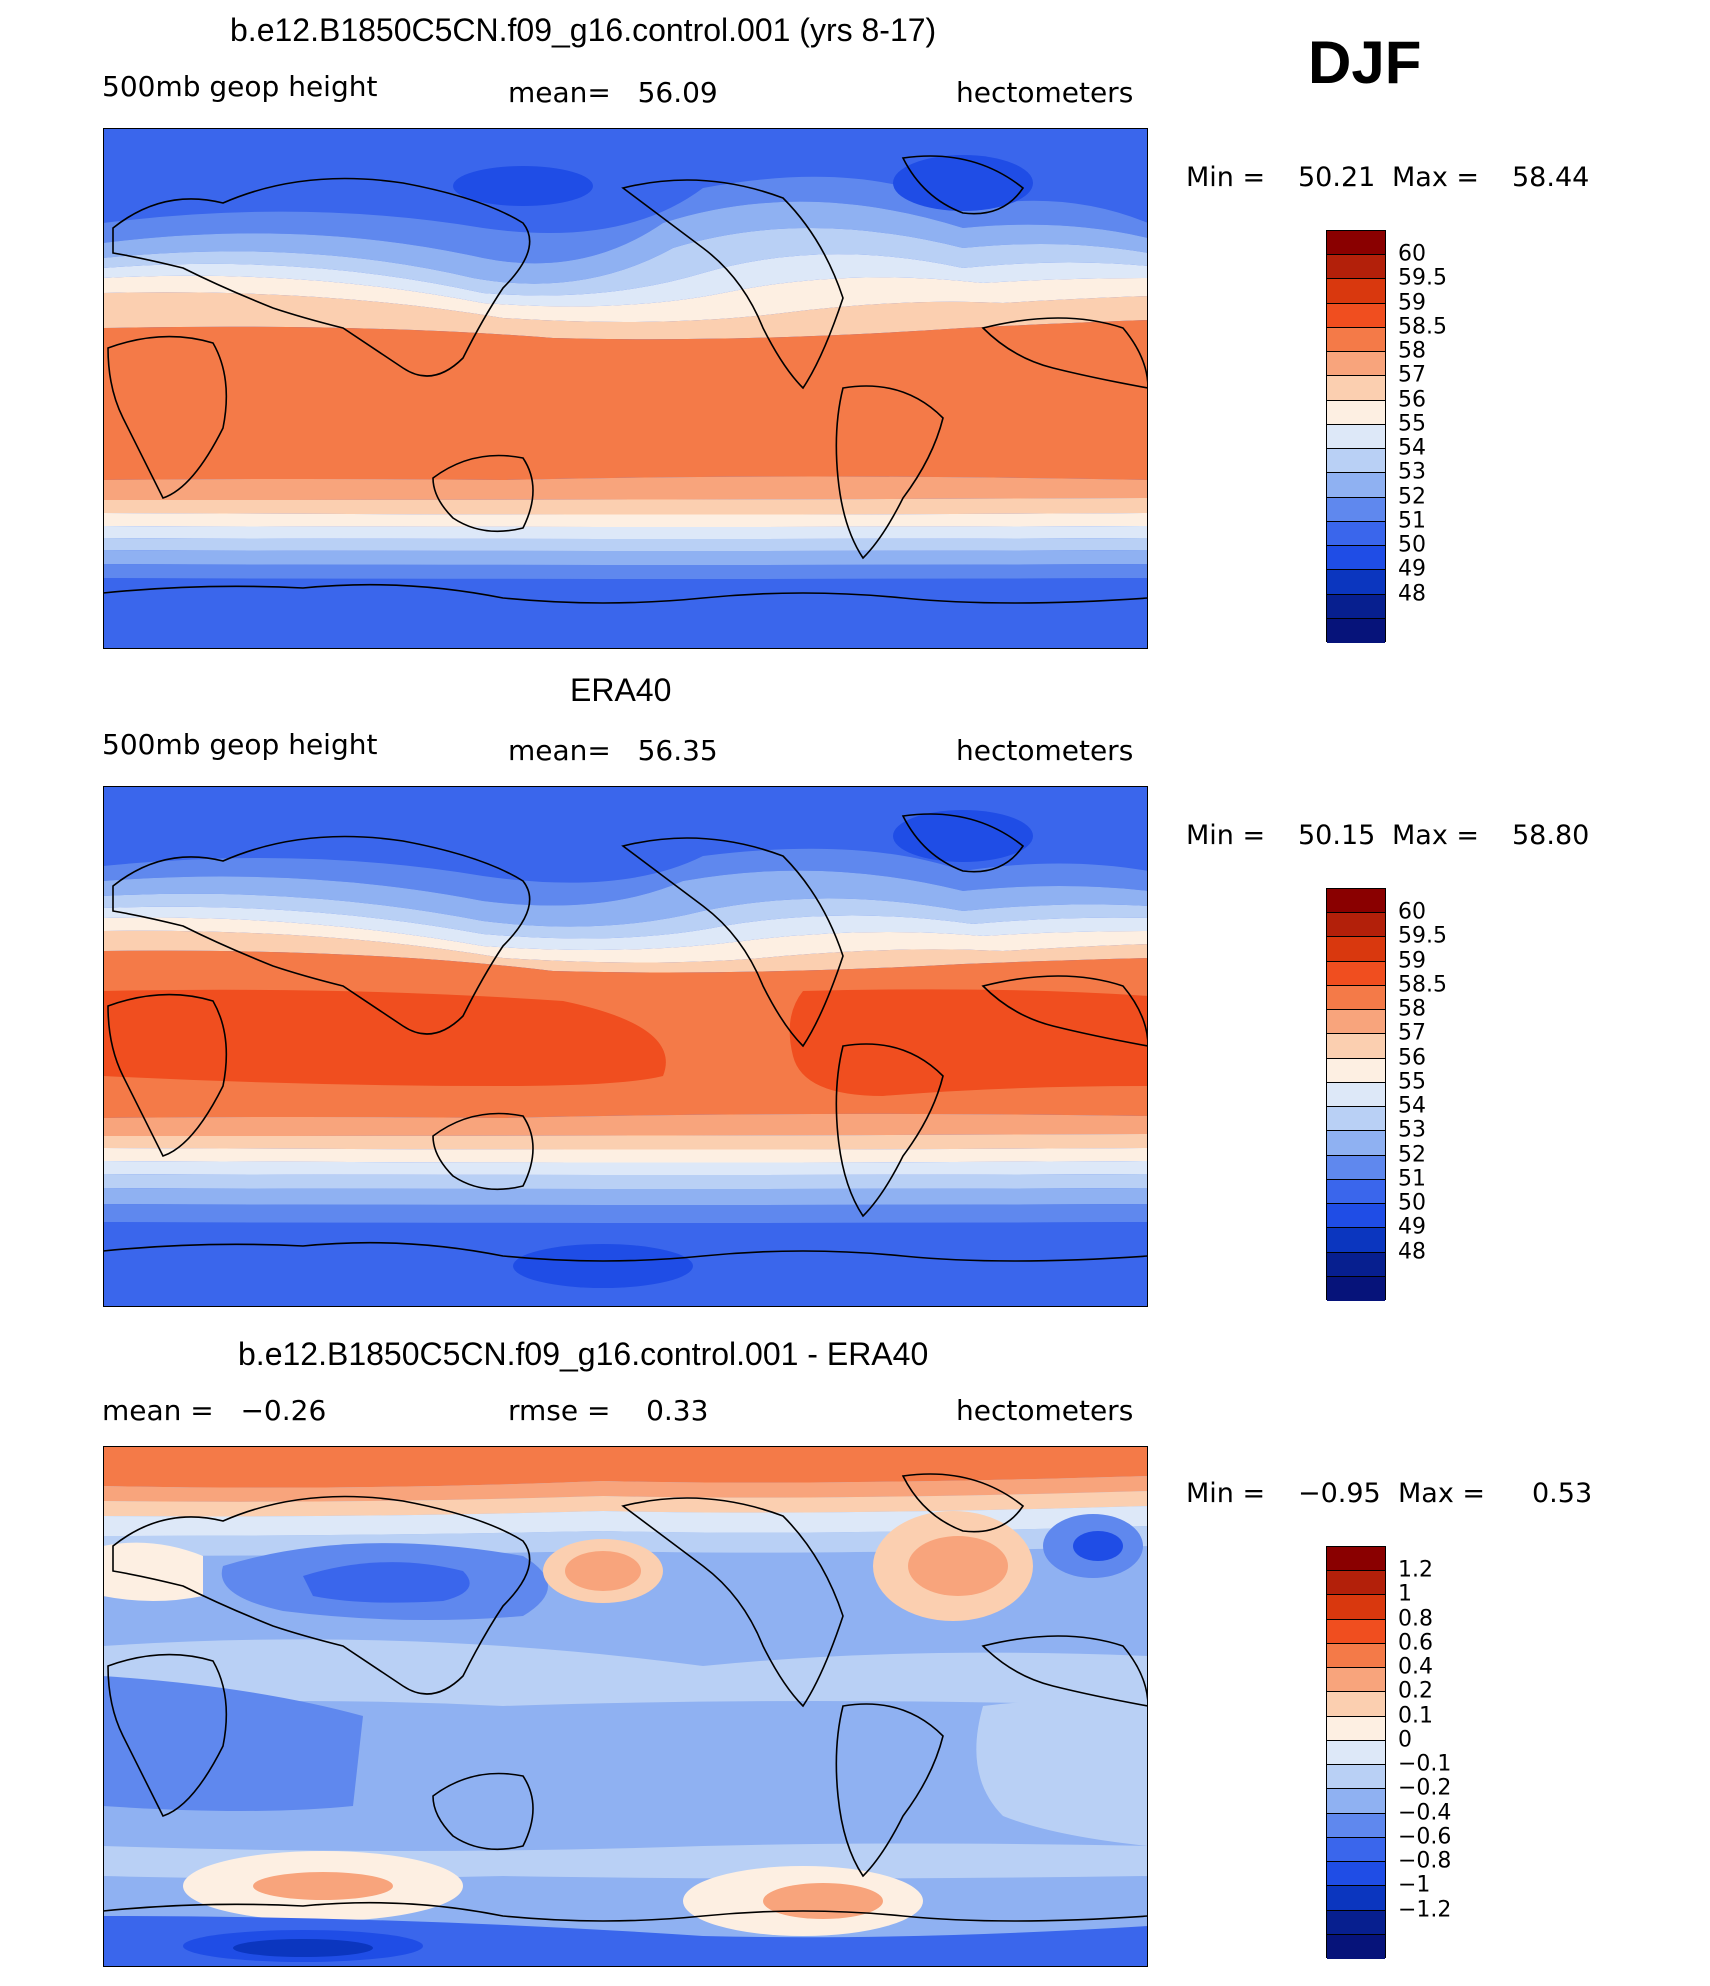  Describe the element at coordinates (1337, 835) in the screenshot. I see `minmax-min-value-obs: 50.15` at that location.